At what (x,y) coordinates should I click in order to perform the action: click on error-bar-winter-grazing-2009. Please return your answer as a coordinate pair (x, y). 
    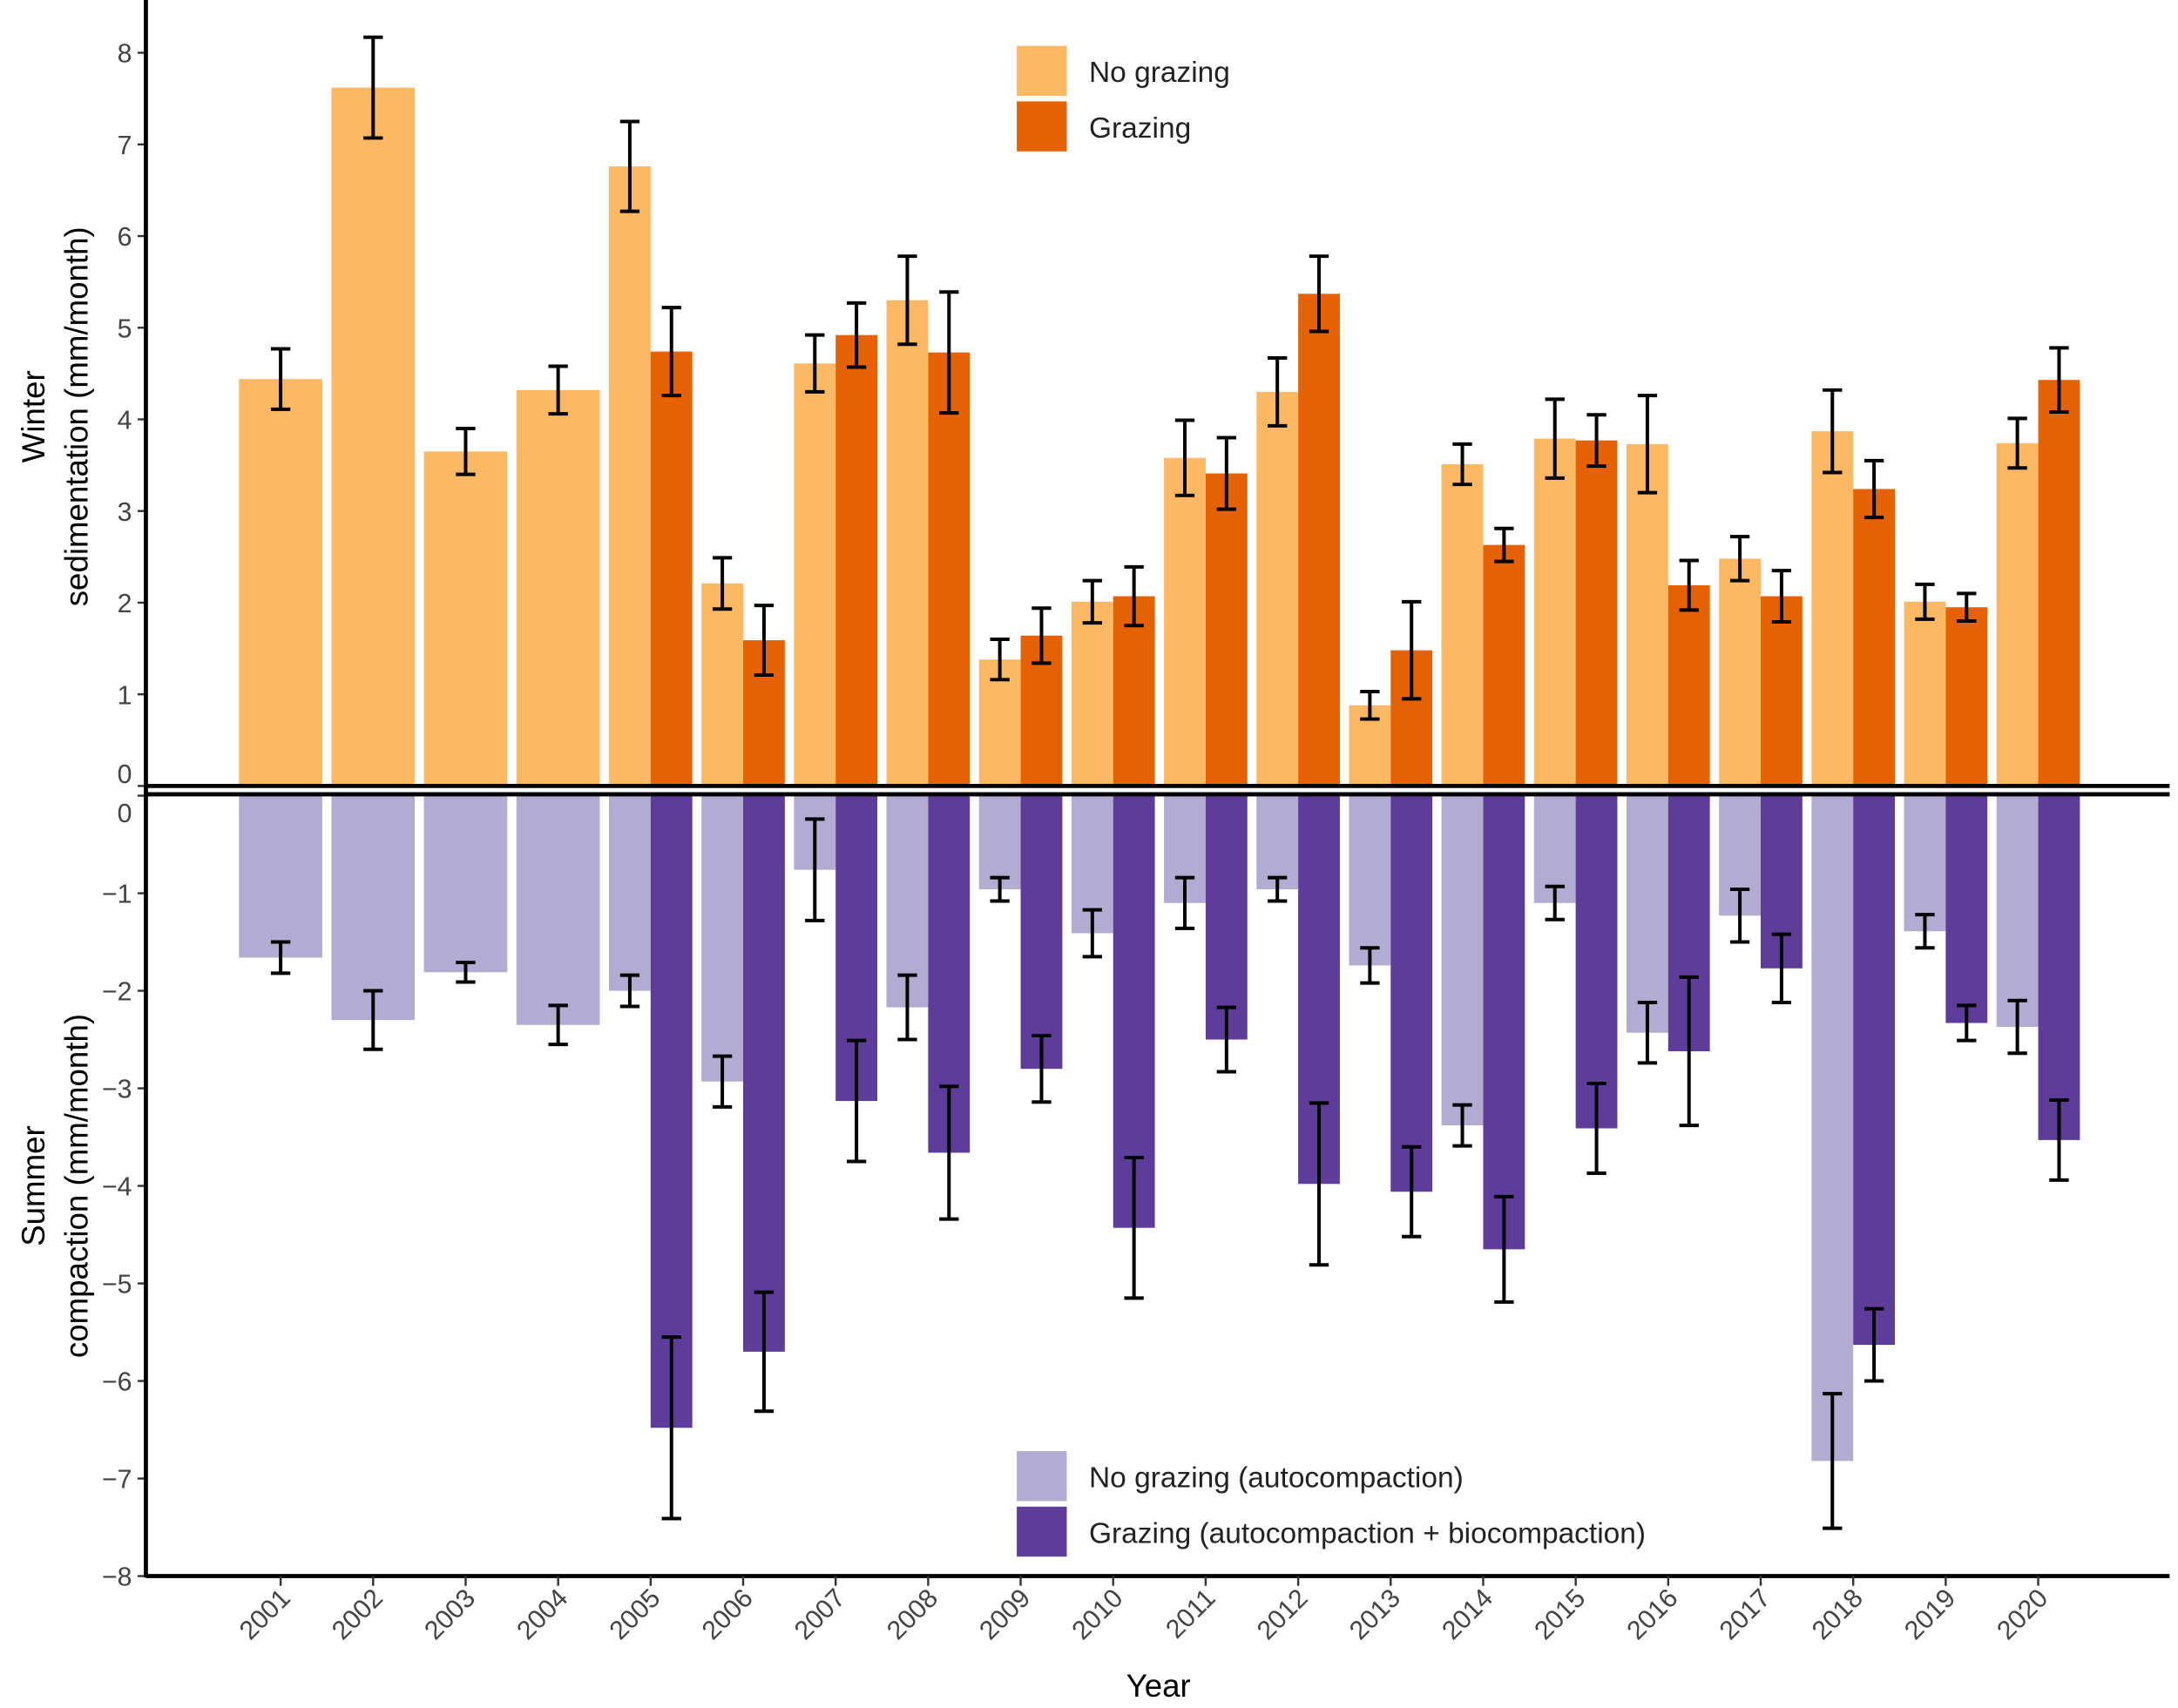
    Looking at the image, I should click on (1042, 635).